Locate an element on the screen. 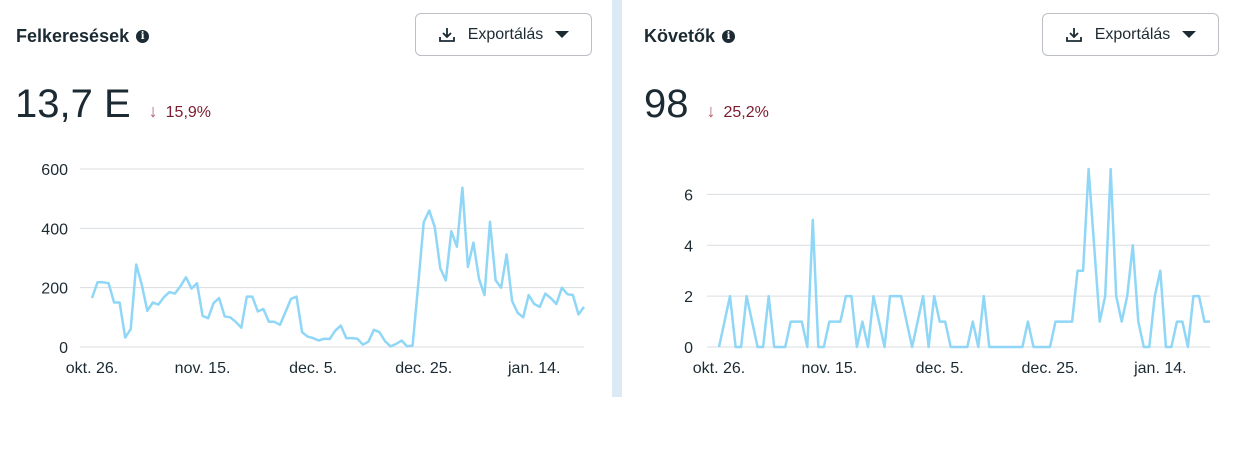 This screenshot has height=458, width=1233. y-tick-label: 6 is located at coordinates (688, 195).